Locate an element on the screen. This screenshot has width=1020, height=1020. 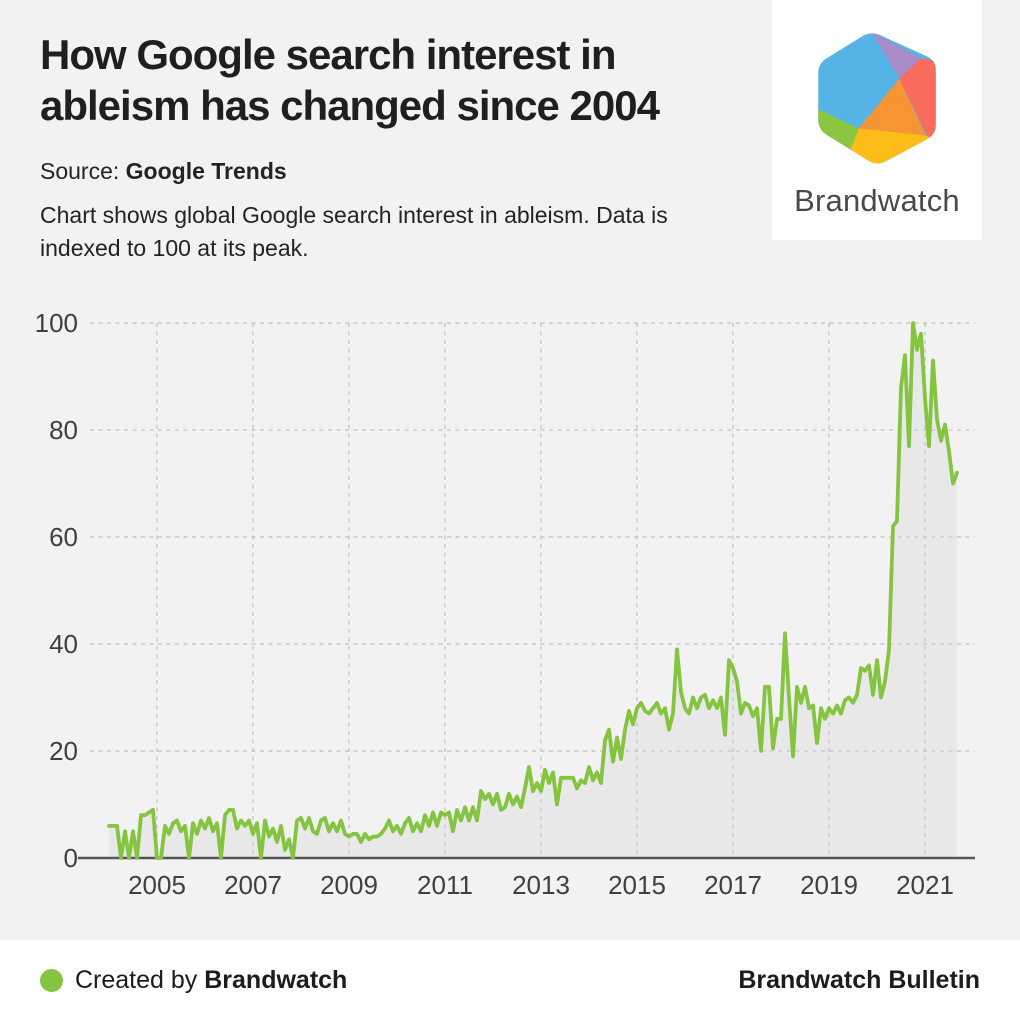
logo-facet-red is located at coordinates (917, 98).